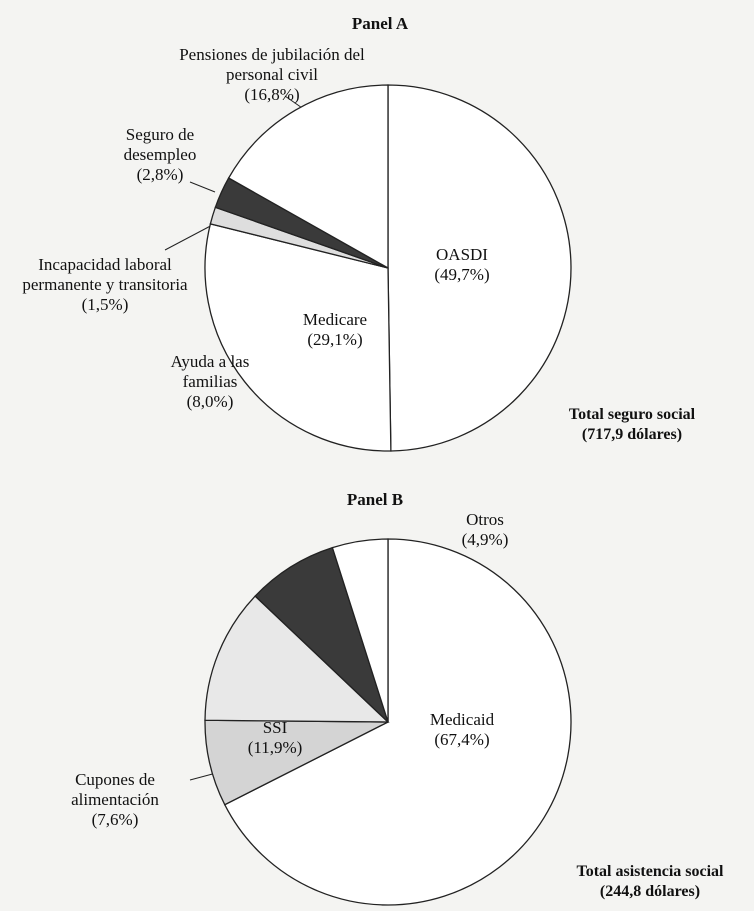 This screenshot has width=754, height=911. I want to click on slice-label-text: (8,0%), so click(210, 401).